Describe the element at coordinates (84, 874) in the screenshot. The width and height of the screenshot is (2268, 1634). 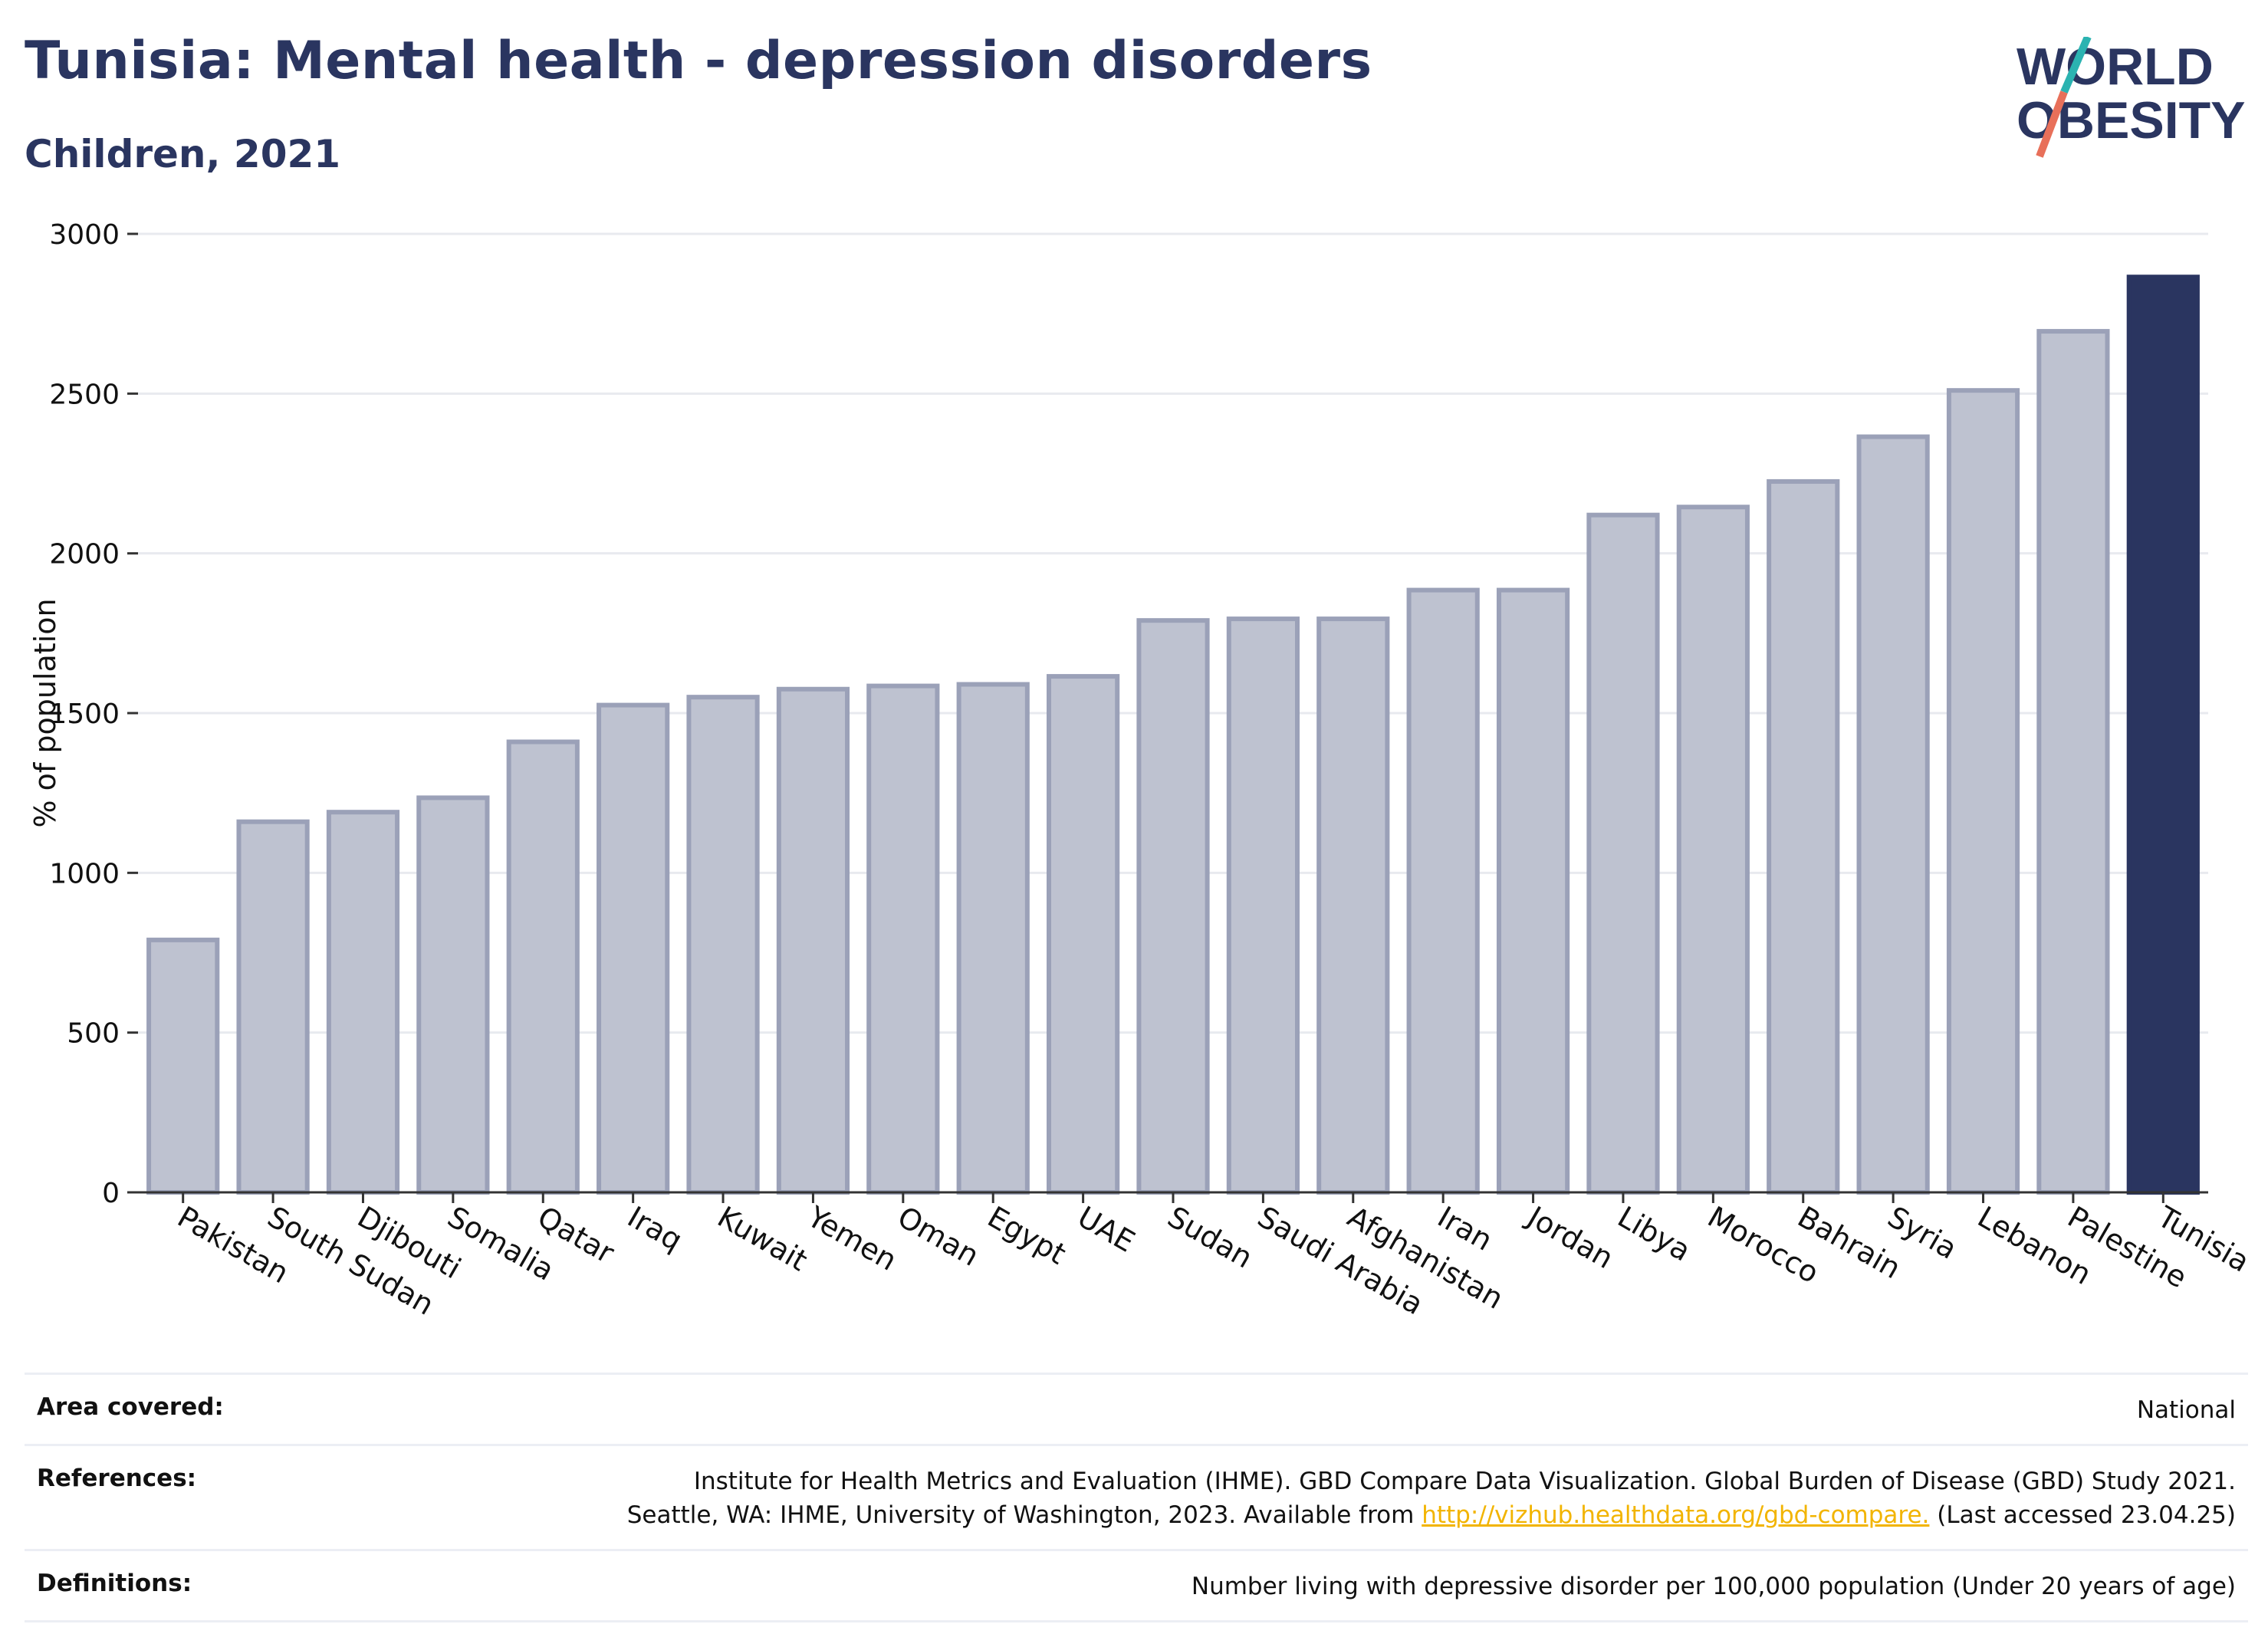
I see `y-tick-label: 1000` at that location.